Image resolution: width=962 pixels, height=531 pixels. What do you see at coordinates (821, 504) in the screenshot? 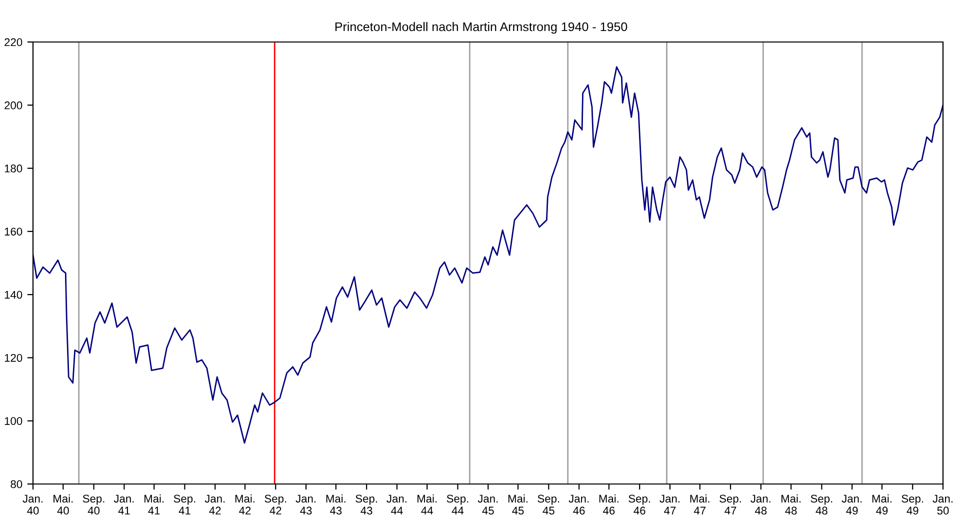
I see `x-tick-label: Sep. 48` at bounding box center [821, 504].